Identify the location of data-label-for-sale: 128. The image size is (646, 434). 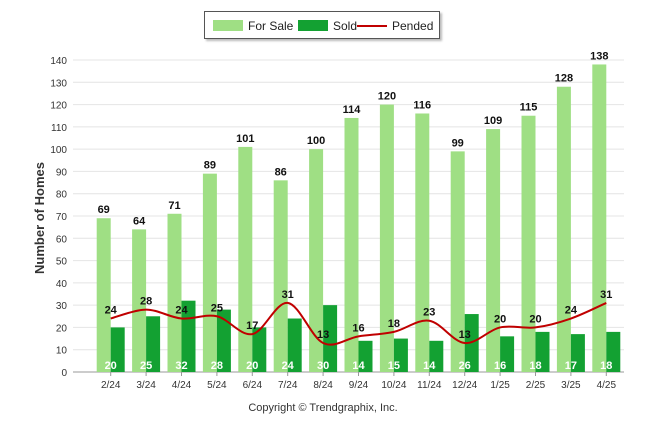
(564, 79).